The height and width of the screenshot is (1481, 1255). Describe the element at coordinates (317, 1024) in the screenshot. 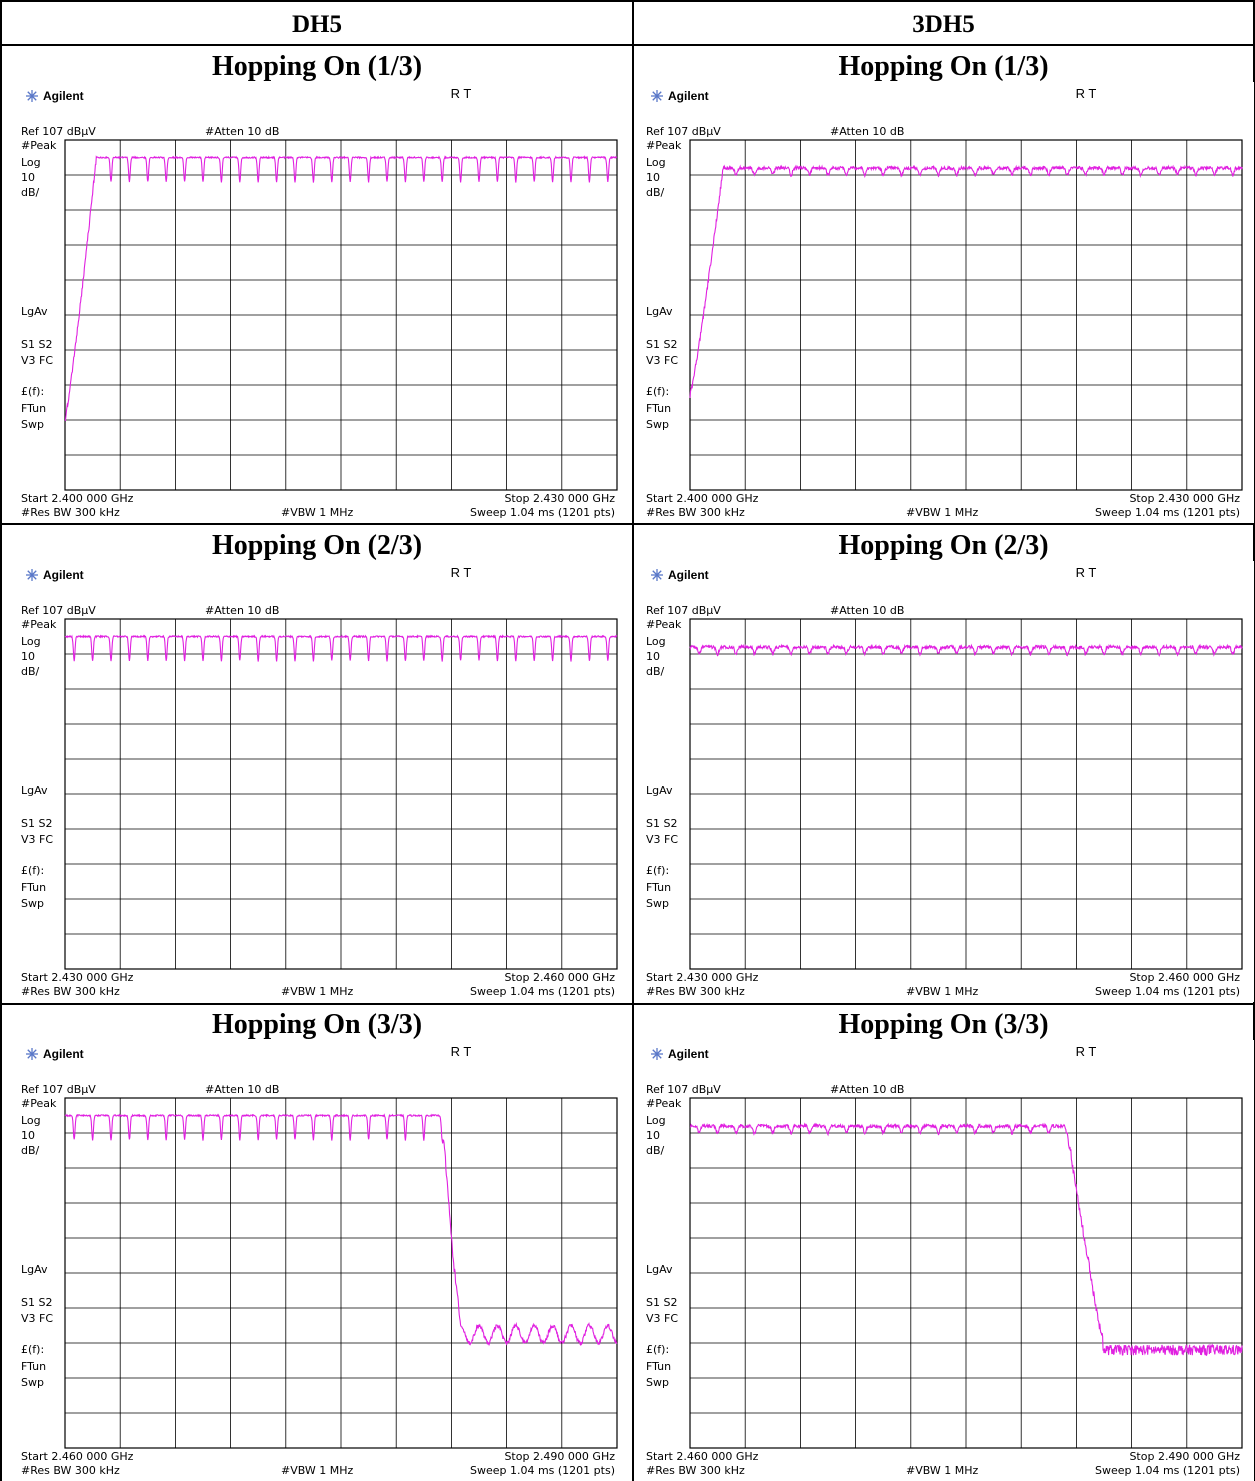

I see `row-title-dh5-3: Hopping On (3/3)` at that location.